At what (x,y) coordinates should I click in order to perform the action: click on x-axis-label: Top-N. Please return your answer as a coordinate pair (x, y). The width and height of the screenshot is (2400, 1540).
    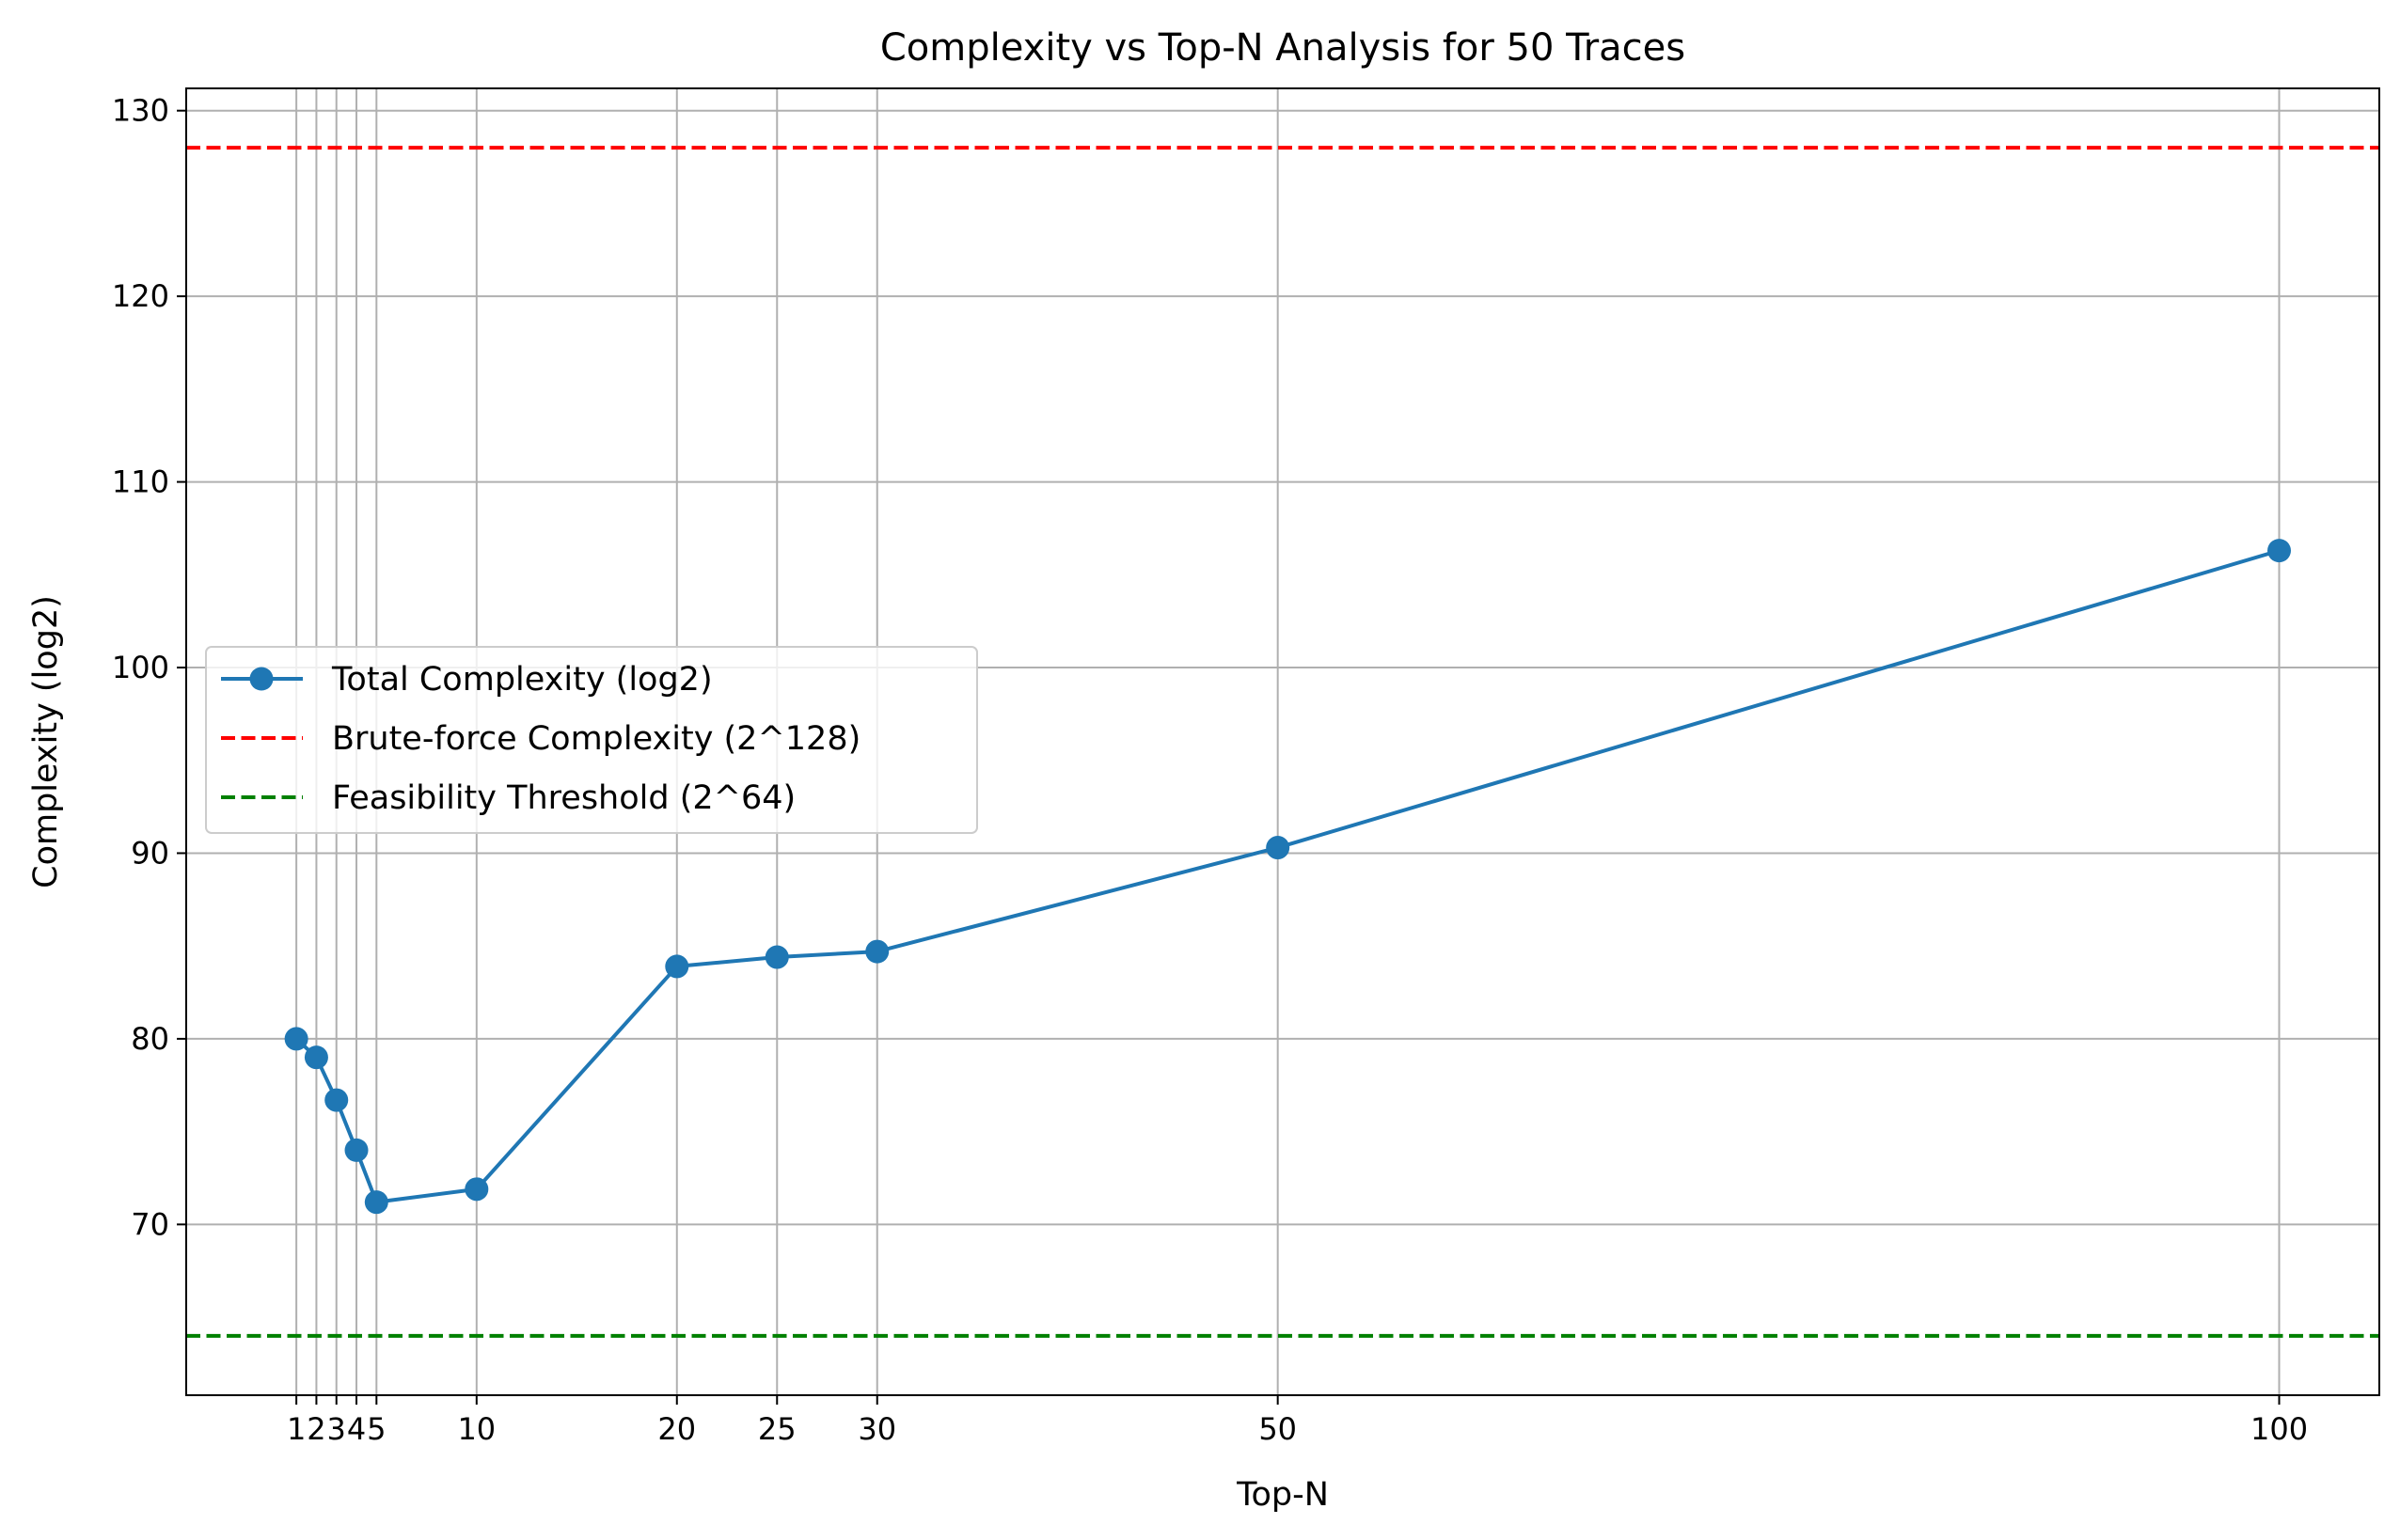
    Looking at the image, I should click on (1282, 1495).